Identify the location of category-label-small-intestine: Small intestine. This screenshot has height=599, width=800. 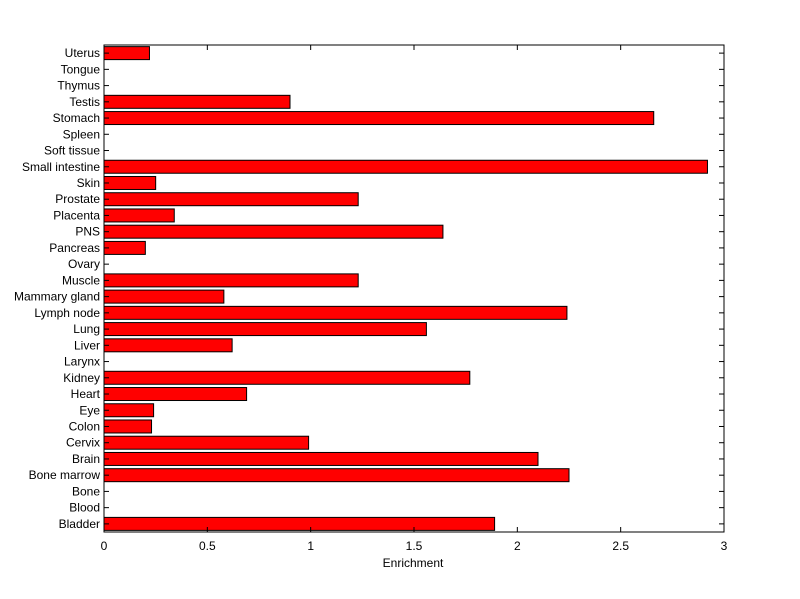
(61, 167).